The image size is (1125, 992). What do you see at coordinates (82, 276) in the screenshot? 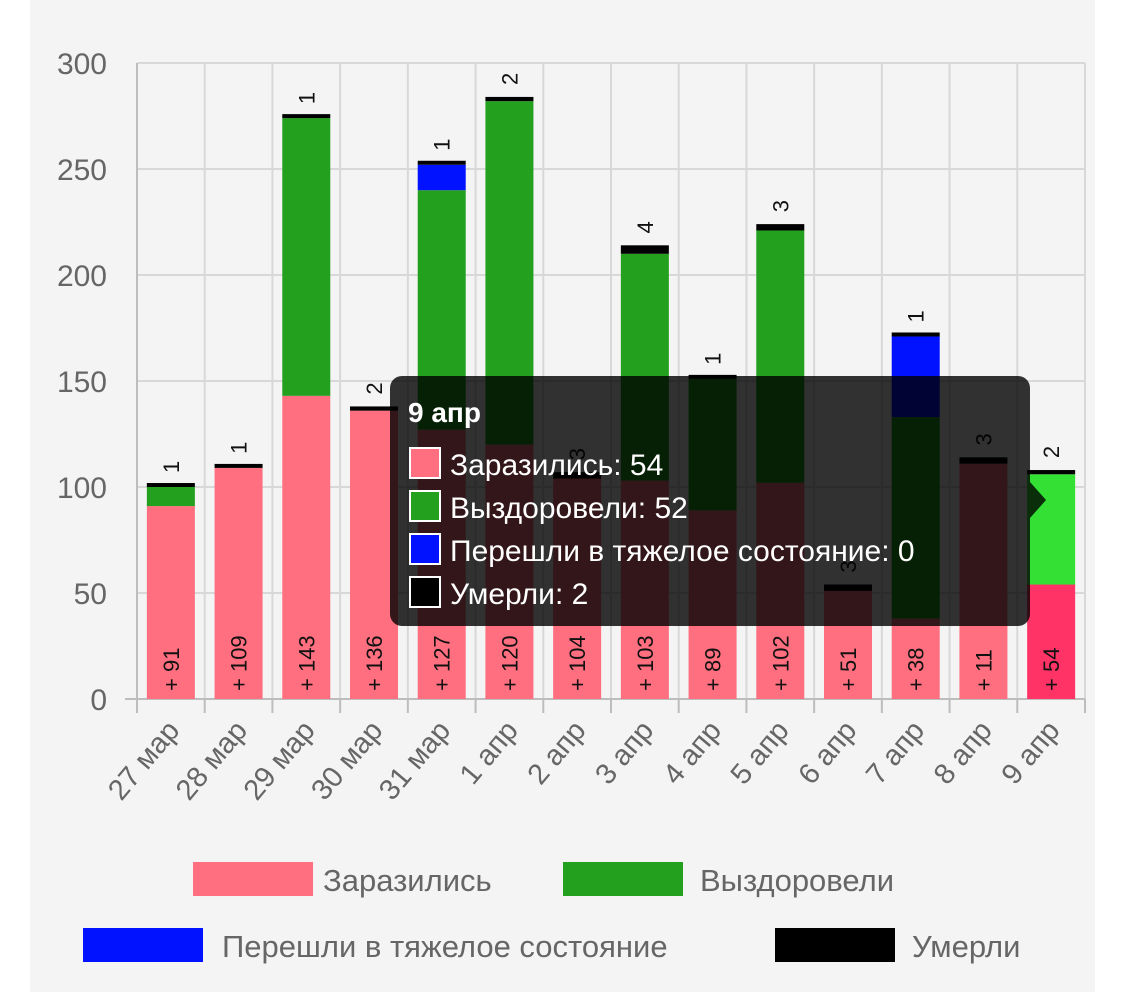
I see `y-tick-label: 200` at bounding box center [82, 276].